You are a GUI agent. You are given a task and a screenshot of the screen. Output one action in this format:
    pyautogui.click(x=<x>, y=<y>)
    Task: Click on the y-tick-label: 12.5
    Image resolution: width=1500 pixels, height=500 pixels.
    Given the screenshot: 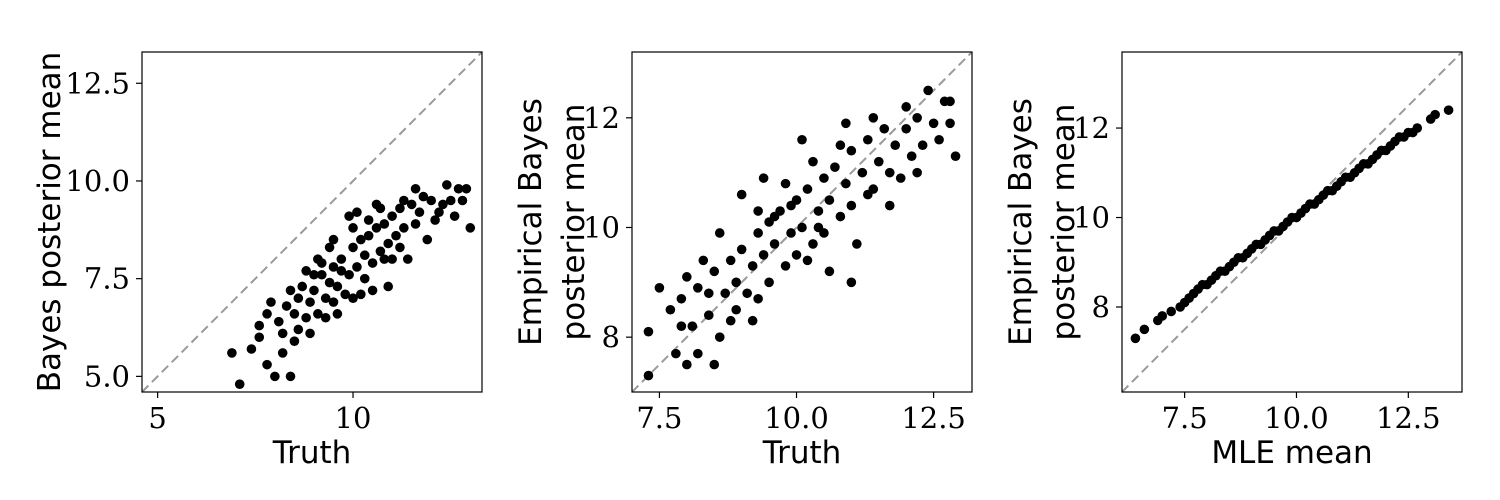 What is the action you would take?
    pyautogui.click(x=97, y=83)
    